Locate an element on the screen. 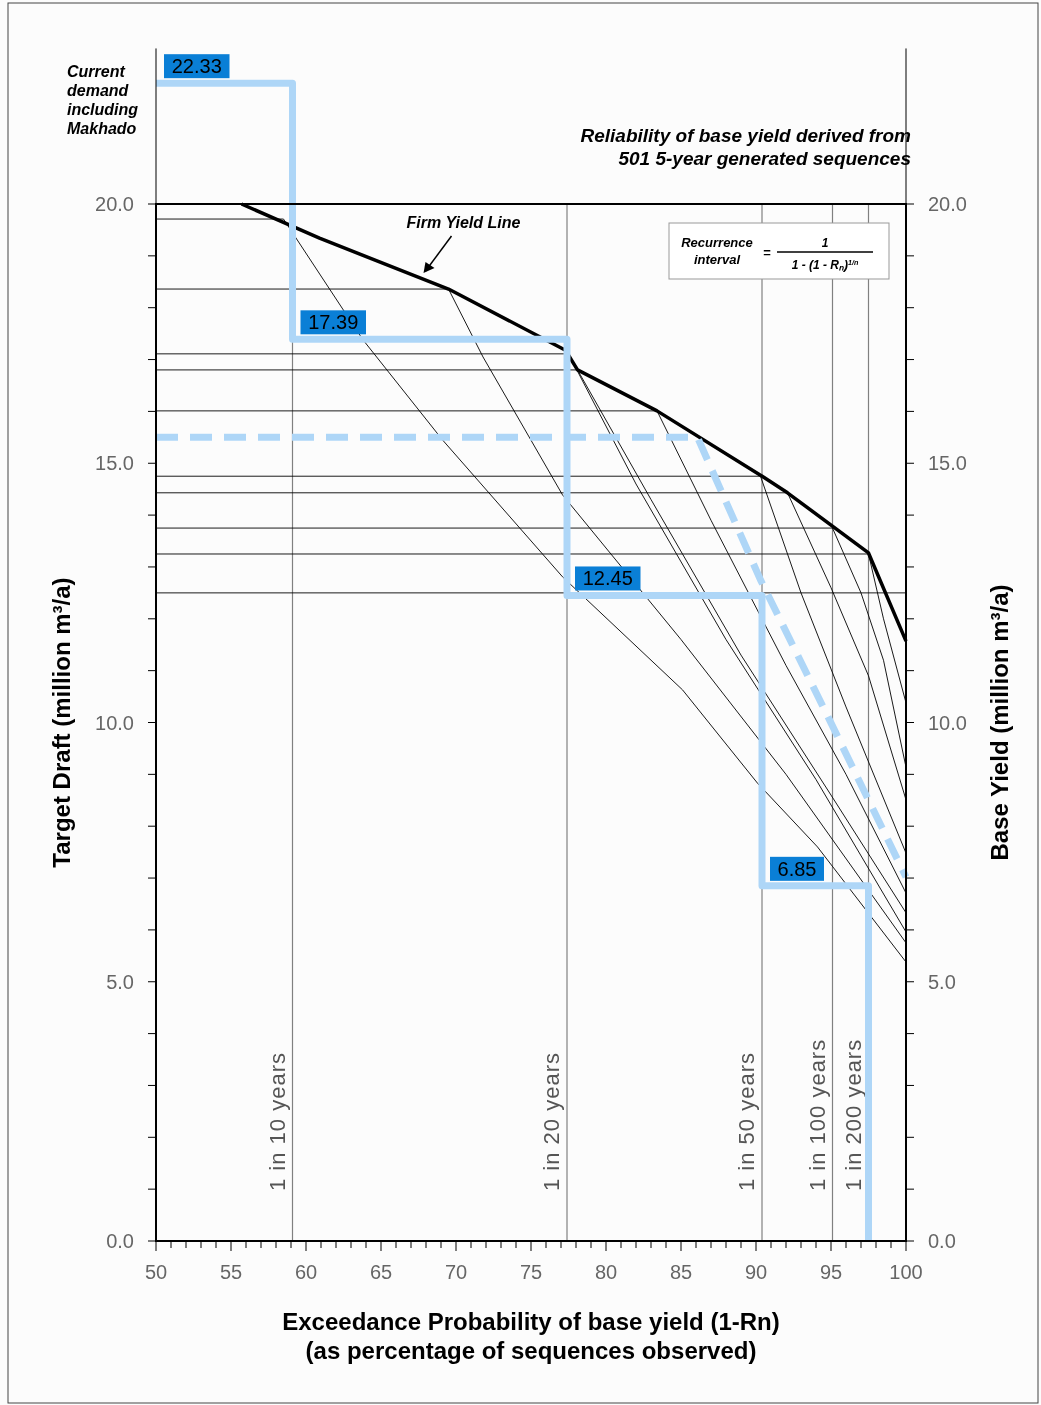 Image resolution: width=1041 pixels, height=1405 pixels. data-label: 12.45 is located at coordinates (607, 578).